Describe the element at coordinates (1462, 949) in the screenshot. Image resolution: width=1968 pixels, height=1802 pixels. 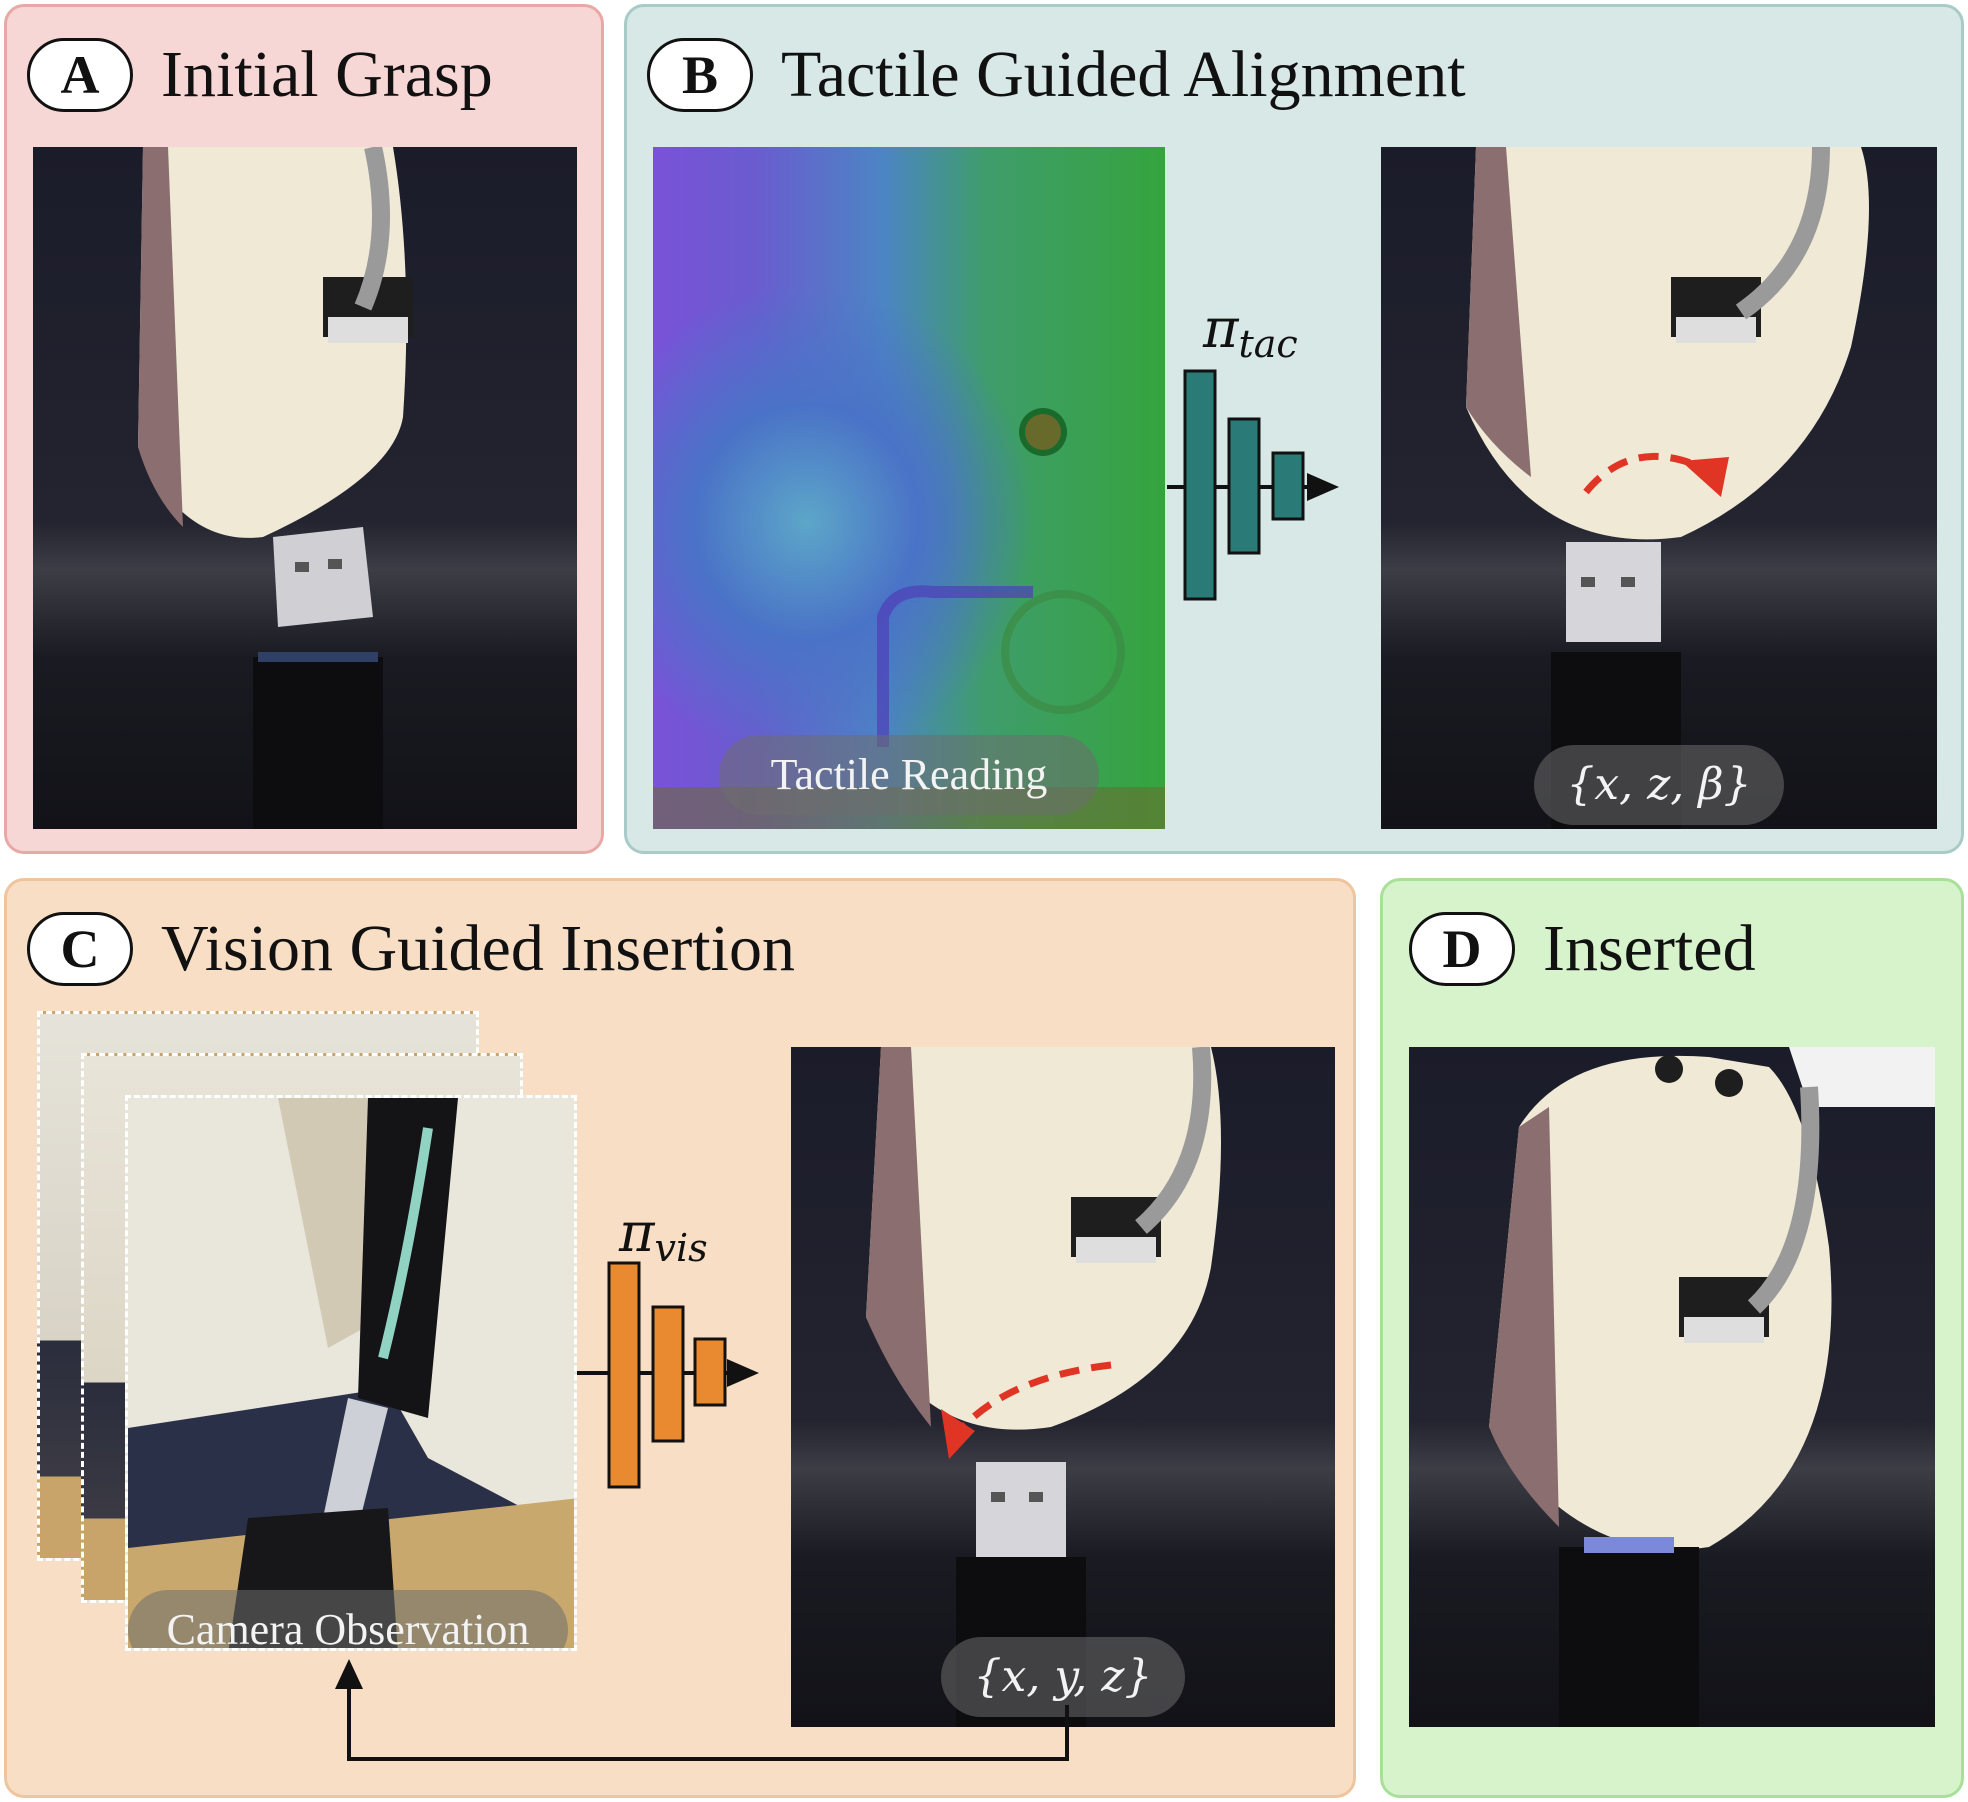
I see `panel-d-badge: D` at that location.